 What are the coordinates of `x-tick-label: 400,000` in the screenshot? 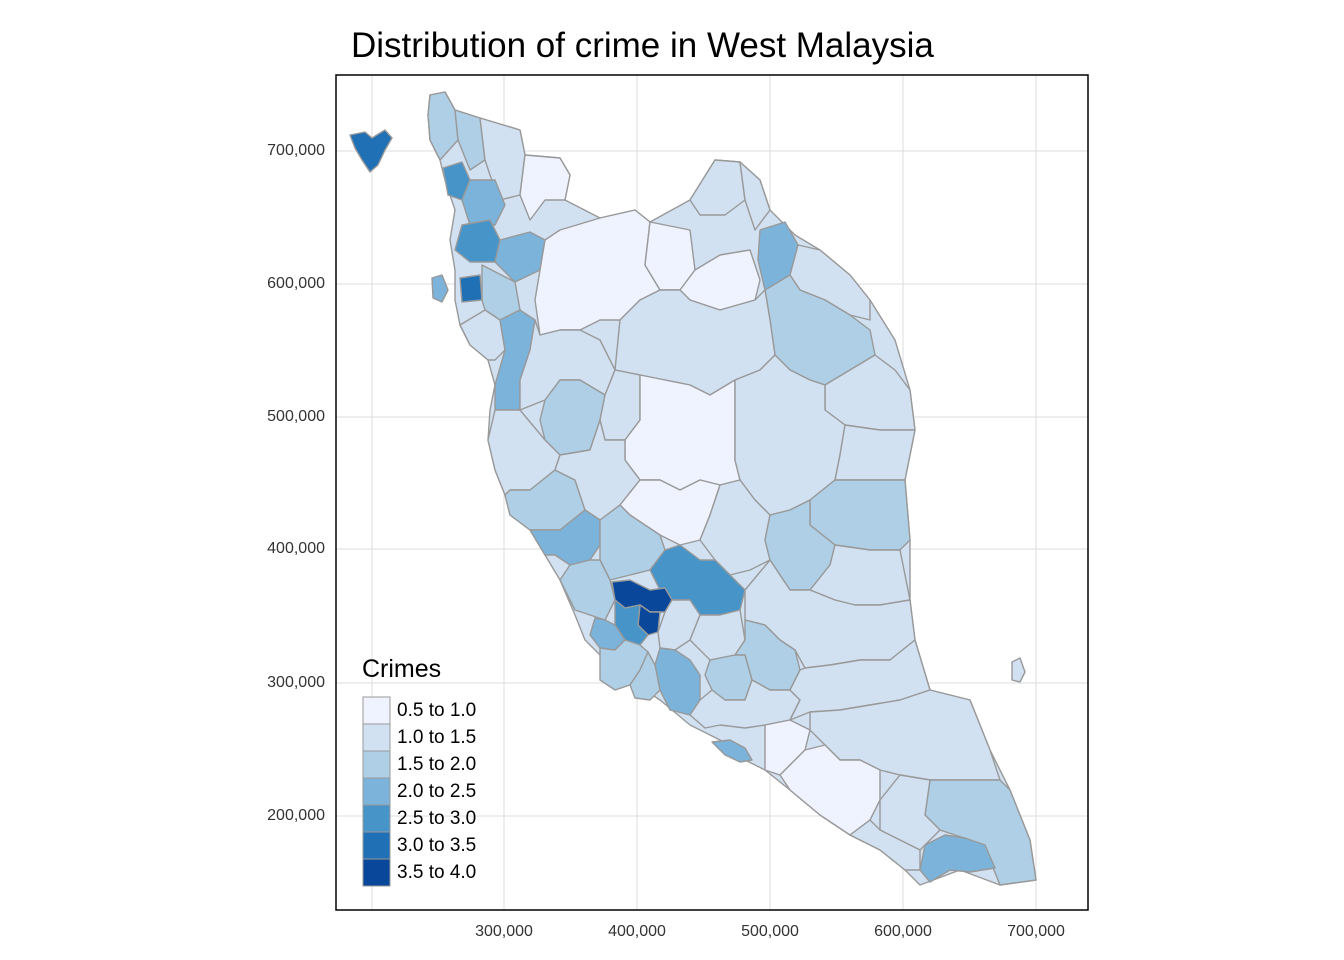 It's located at (637, 931).